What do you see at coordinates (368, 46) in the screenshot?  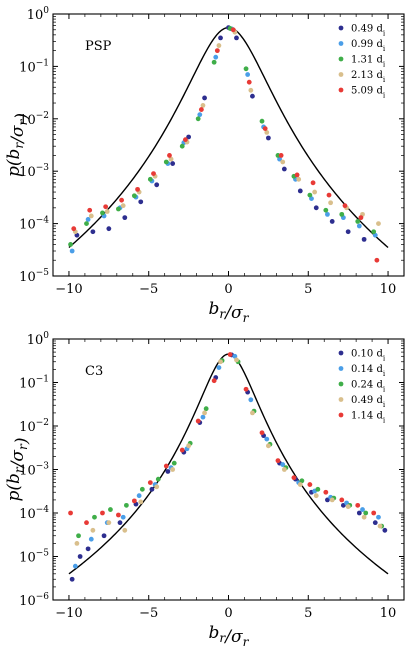 I see `legend-label: 0.99 di` at bounding box center [368, 46].